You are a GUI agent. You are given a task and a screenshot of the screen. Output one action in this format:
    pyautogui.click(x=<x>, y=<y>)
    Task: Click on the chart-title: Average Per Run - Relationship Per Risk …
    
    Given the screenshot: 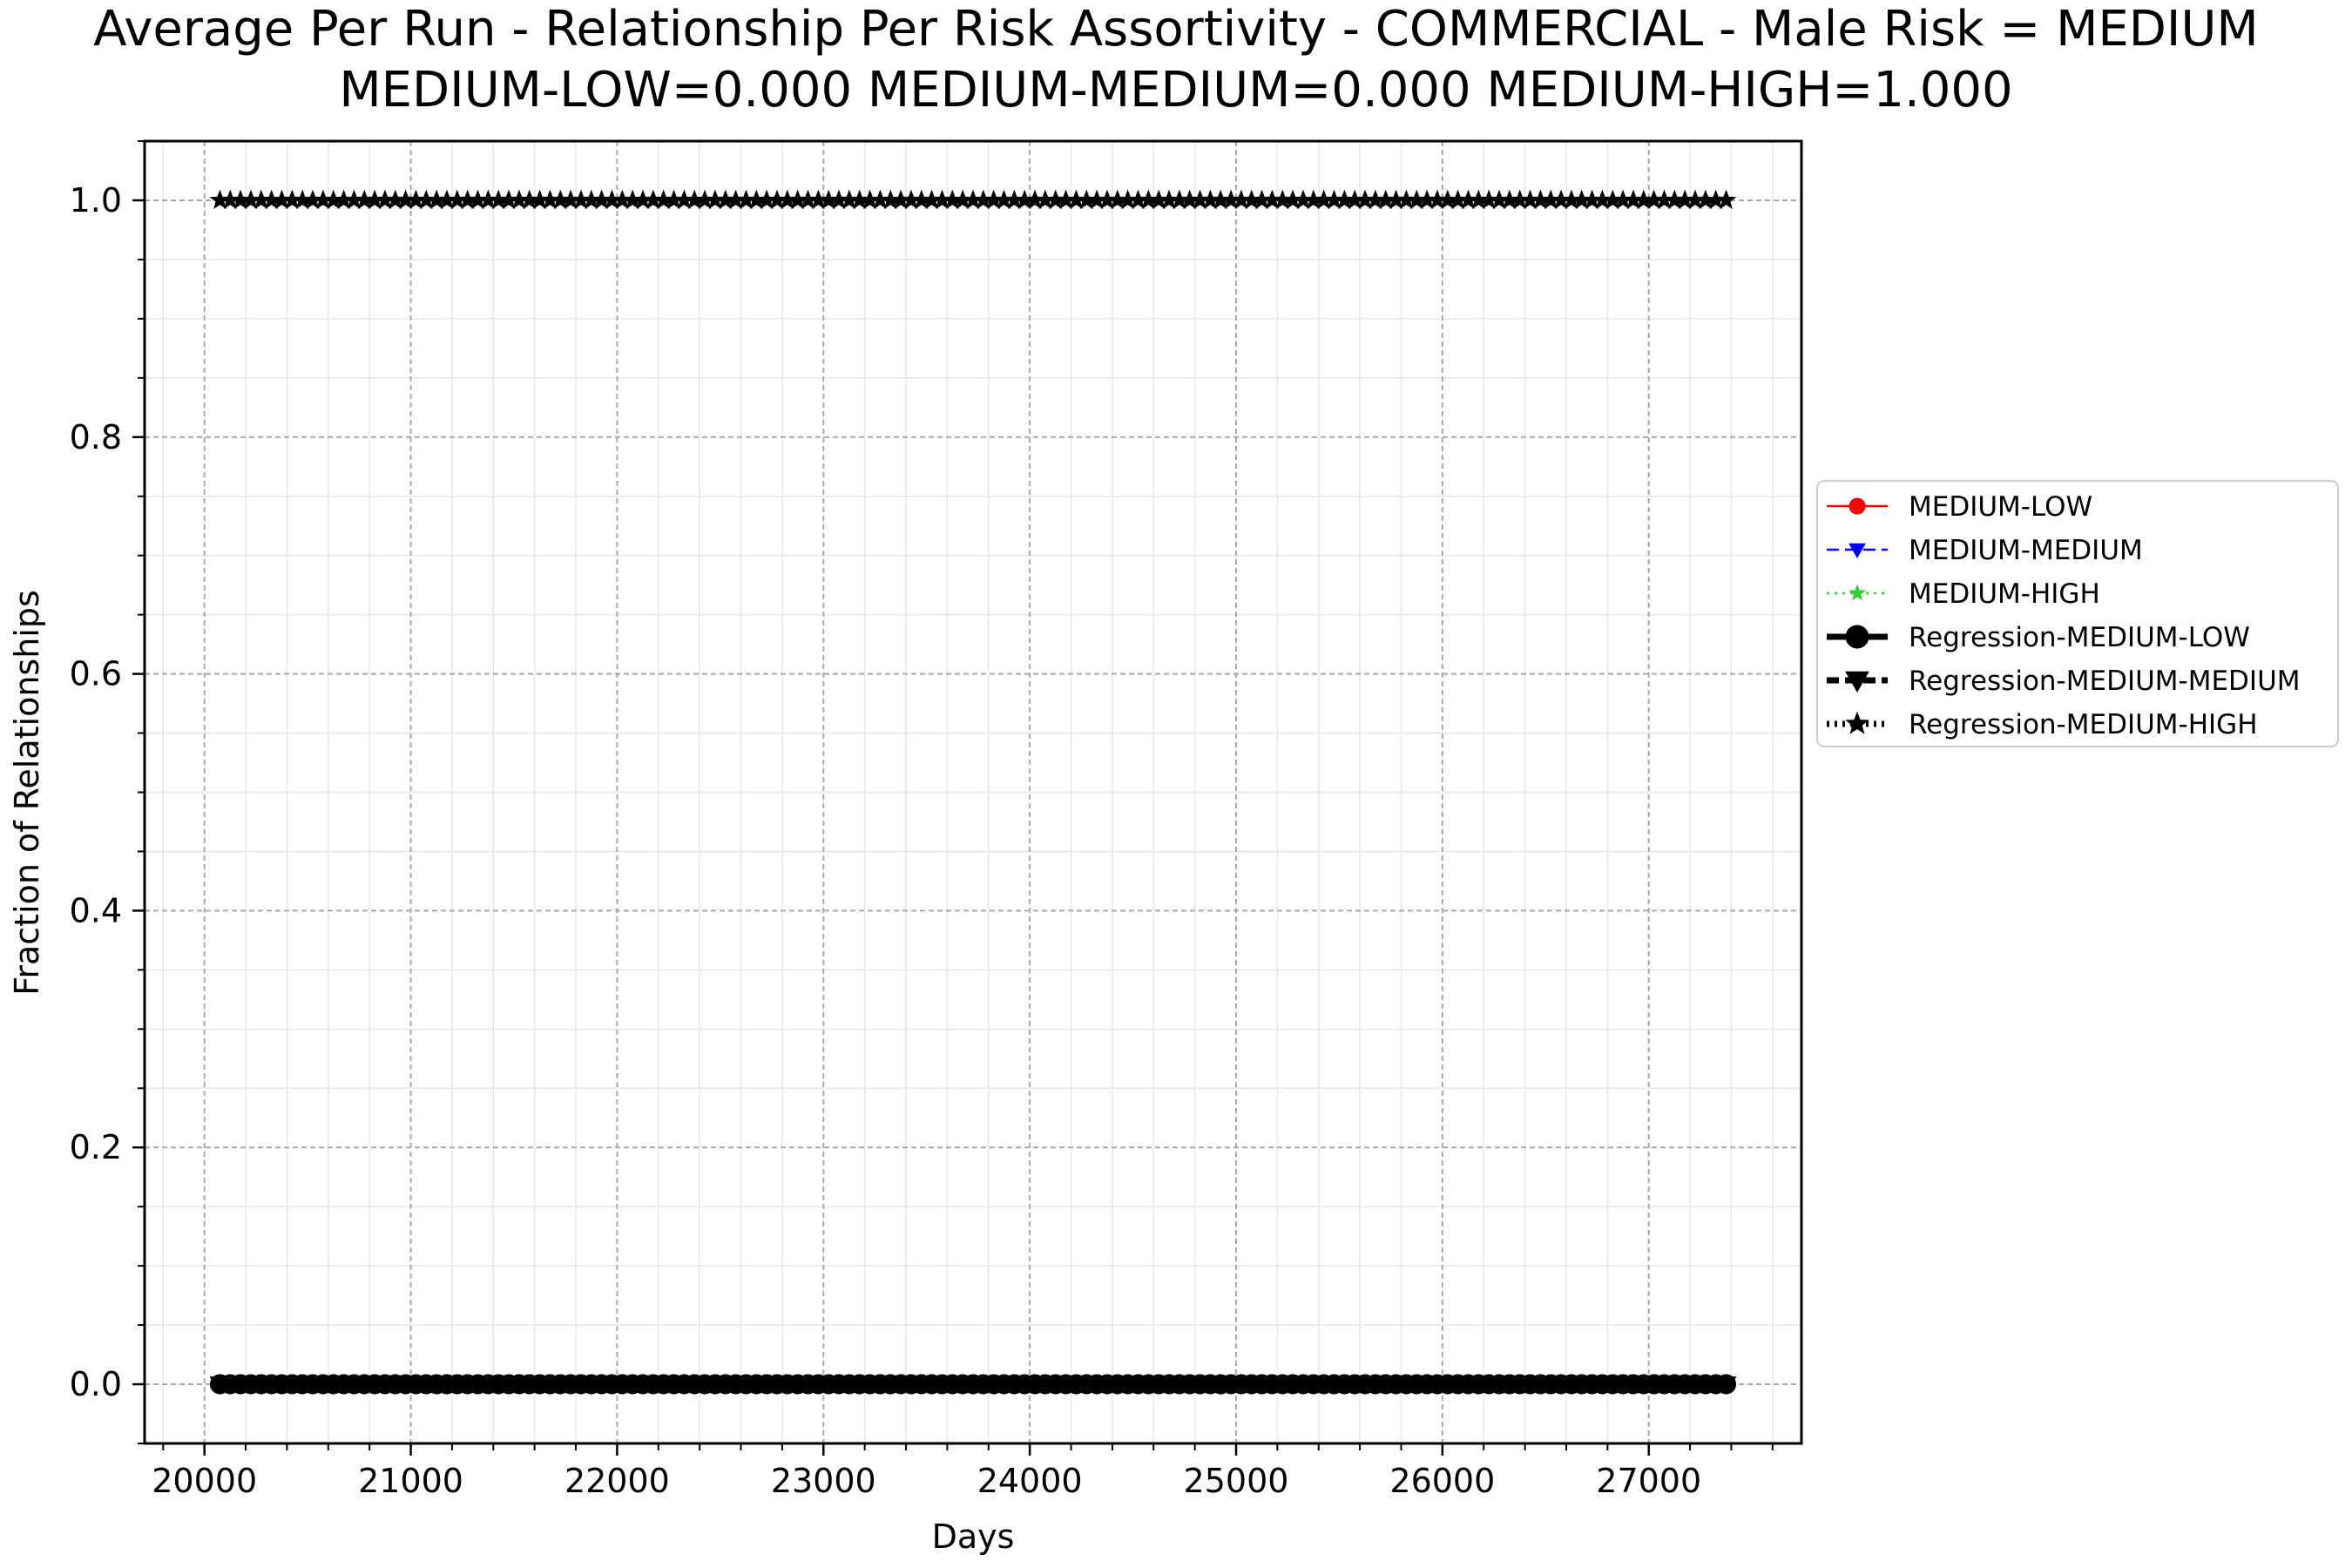 What is the action you would take?
    pyautogui.click(x=1176, y=29)
    